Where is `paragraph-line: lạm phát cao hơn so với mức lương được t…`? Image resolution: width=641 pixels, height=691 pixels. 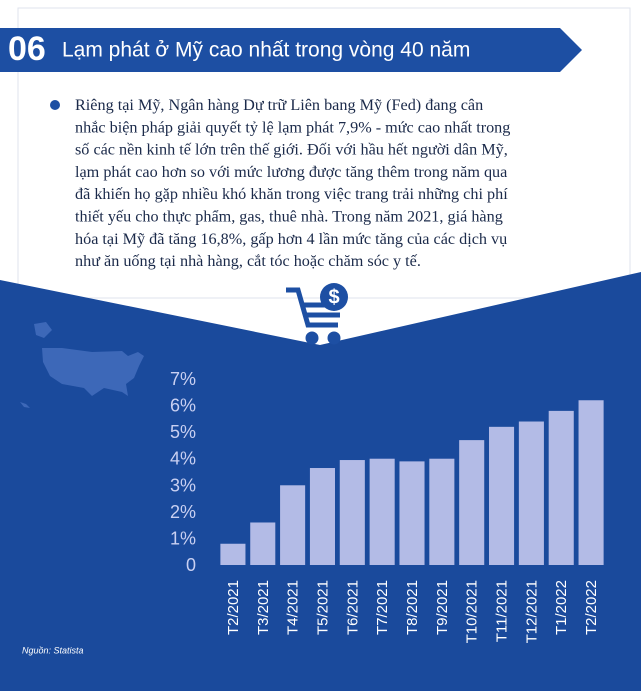
paragraph-line: lạm phát cao hơn so với mức lương được t… is located at coordinates (291, 172).